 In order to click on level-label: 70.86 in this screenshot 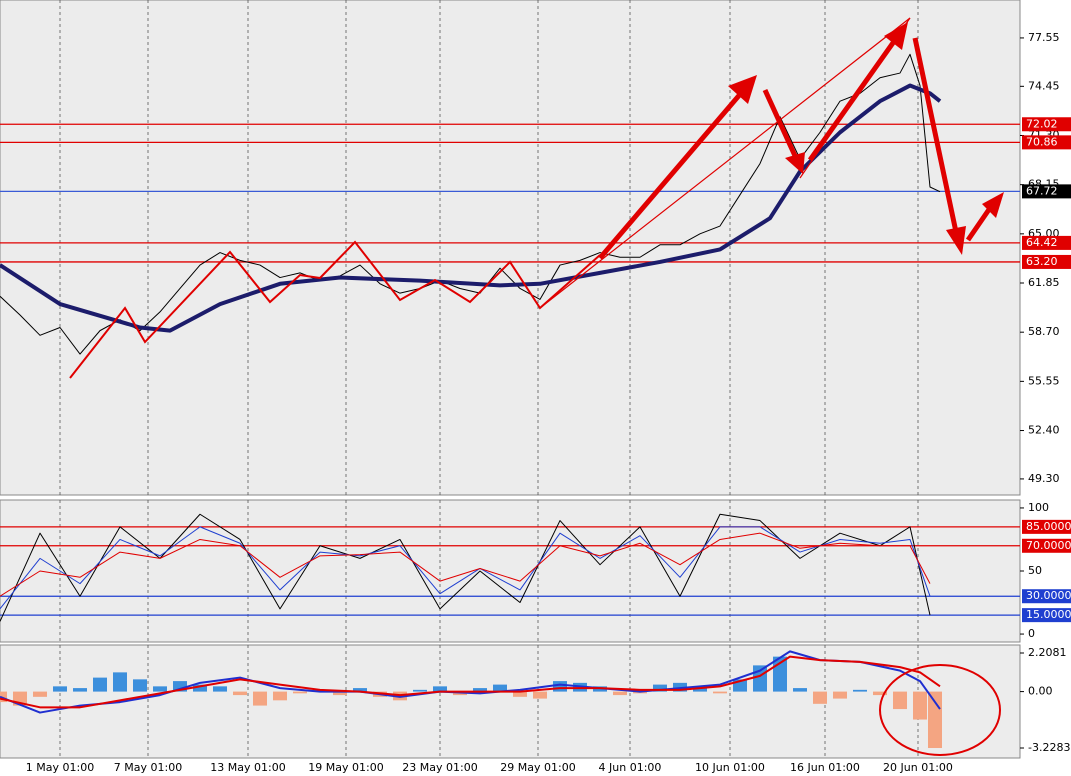, I will do `click(1042, 141)`.